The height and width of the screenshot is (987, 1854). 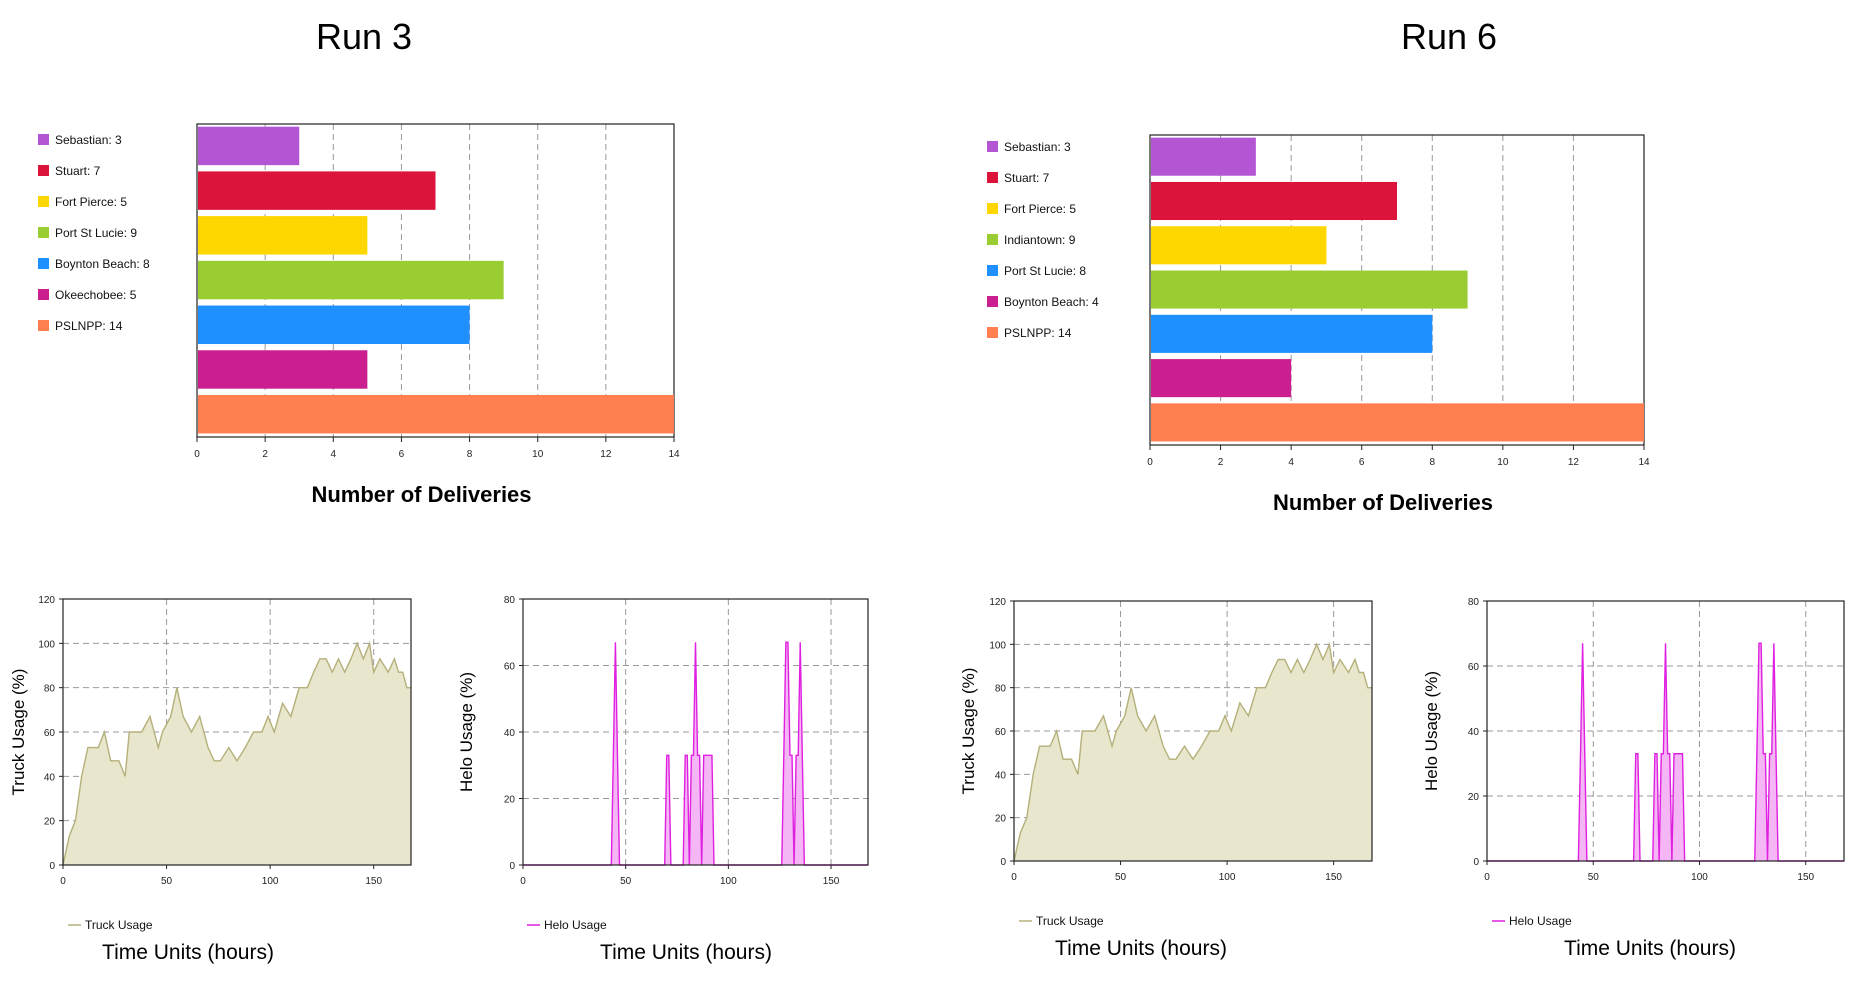 What do you see at coordinates (1474, 732) in the screenshot?
I see `run6-helo-ytick-label: 40` at bounding box center [1474, 732].